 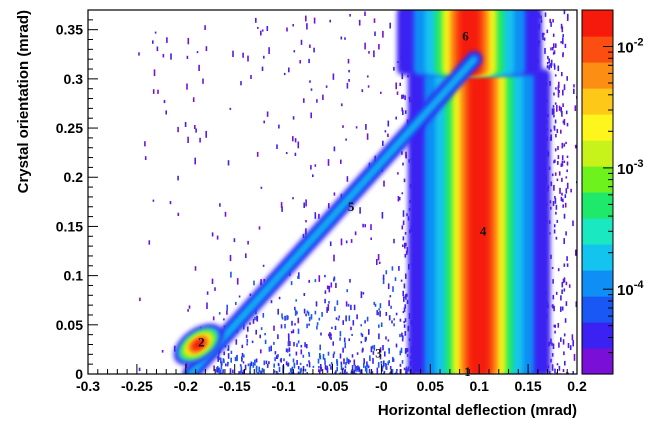 I want to click on colorbar-tick-label: 10-4, so click(x=630, y=289).